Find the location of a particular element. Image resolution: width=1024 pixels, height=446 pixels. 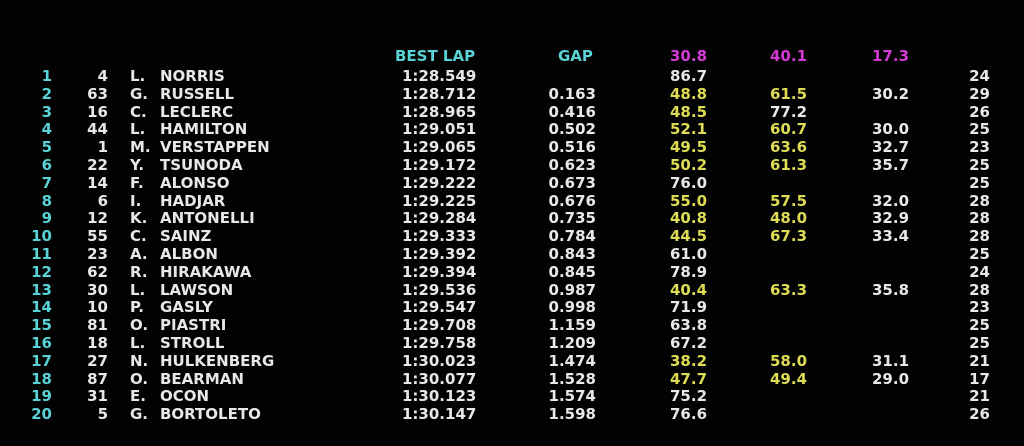

sector2-cell: 61.3 is located at coordinates (789, 165).